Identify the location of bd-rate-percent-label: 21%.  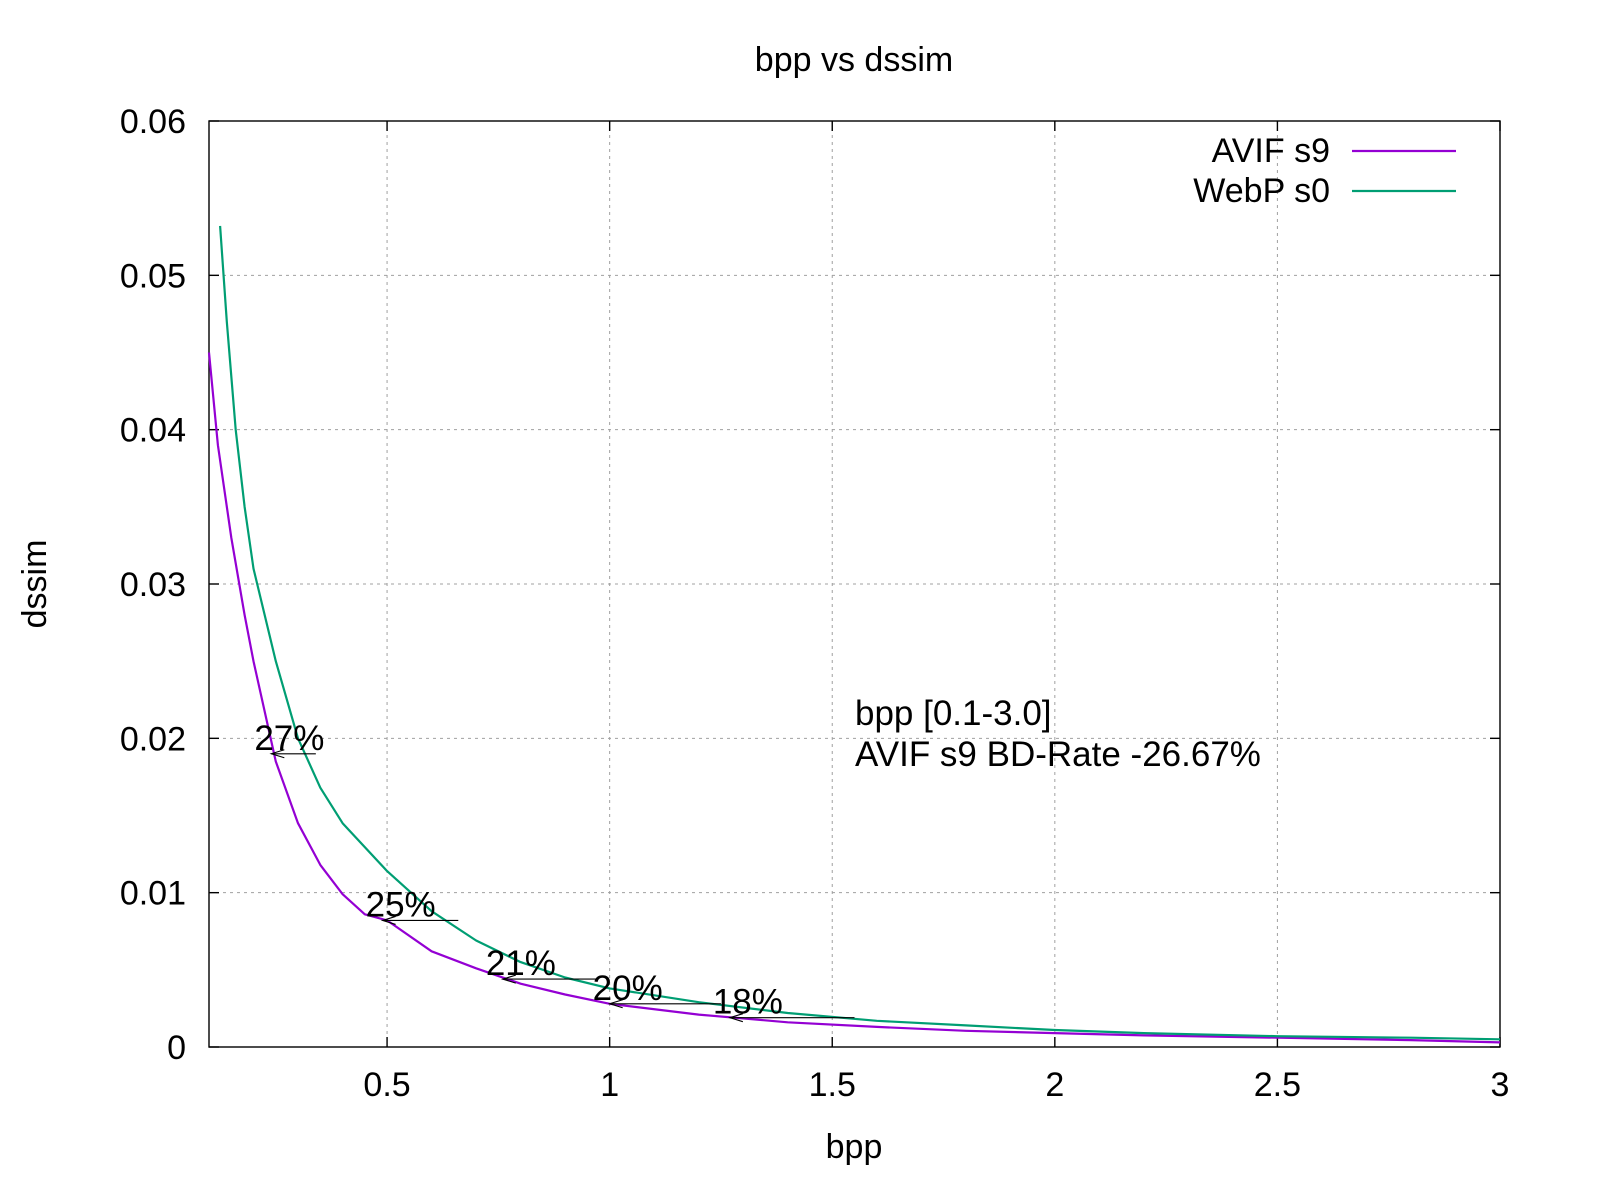
(521, 963).